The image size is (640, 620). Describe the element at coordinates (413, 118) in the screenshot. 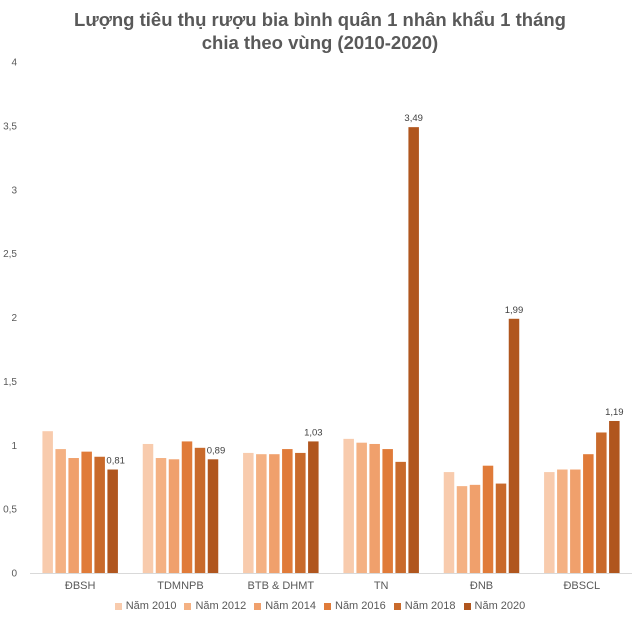

I see `data-label: 3,49` at that location.